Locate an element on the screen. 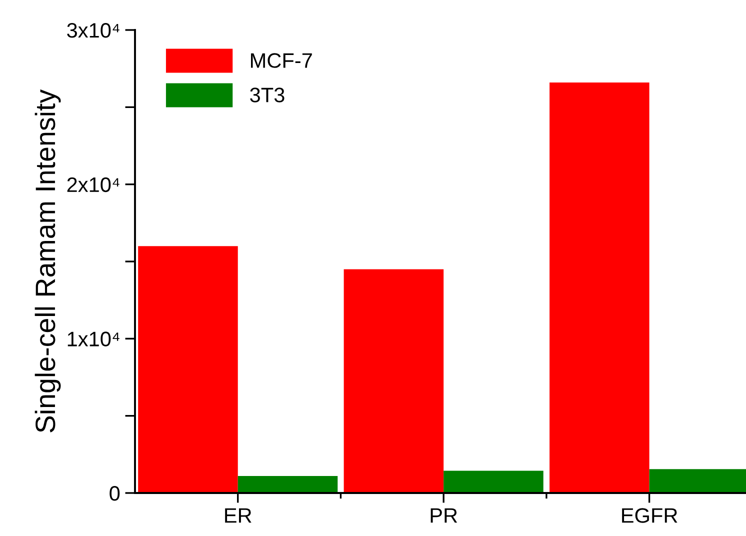 The height and width of the screenshot is (536, 746). x-tick-label: PR is located at coordinates (444, 515).